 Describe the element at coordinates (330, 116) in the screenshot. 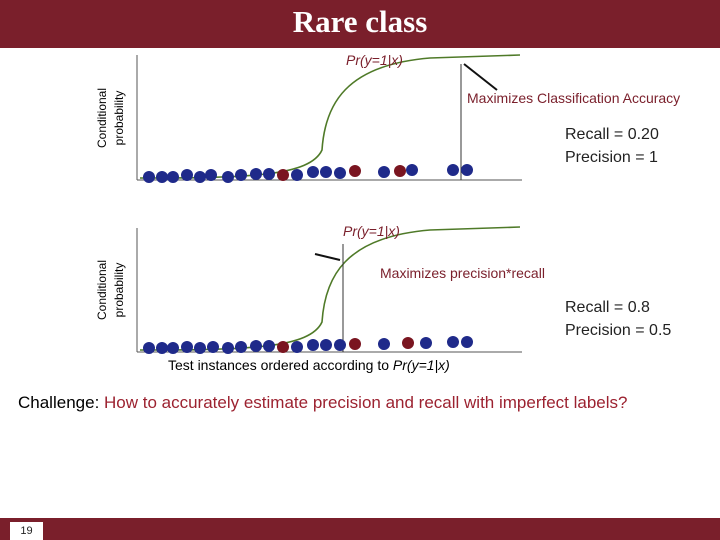

I see `top-sigmoid-curve` at that location.